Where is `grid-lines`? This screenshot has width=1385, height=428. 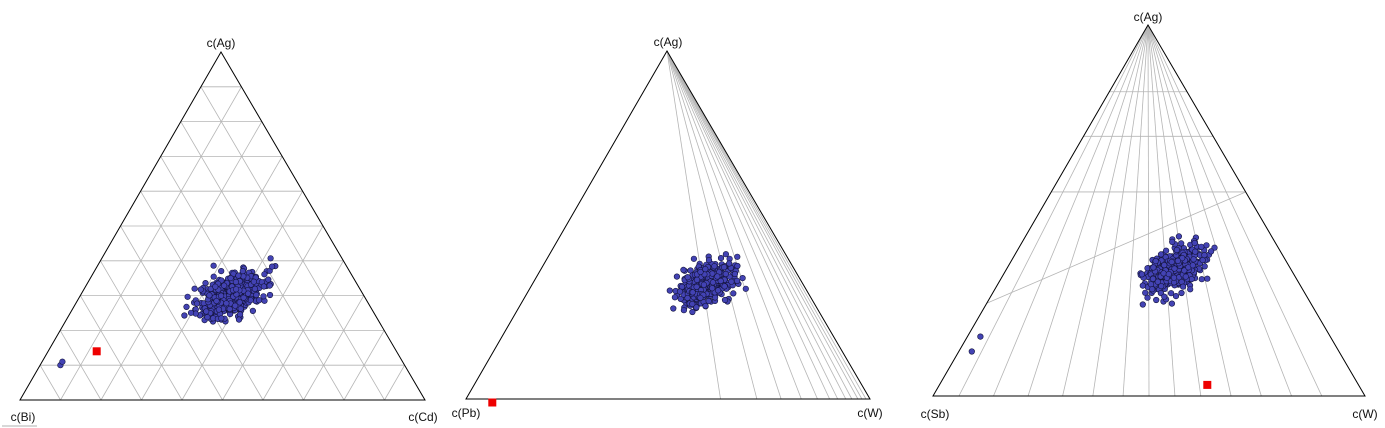
grid-lines is located at coordinates (766, 225).